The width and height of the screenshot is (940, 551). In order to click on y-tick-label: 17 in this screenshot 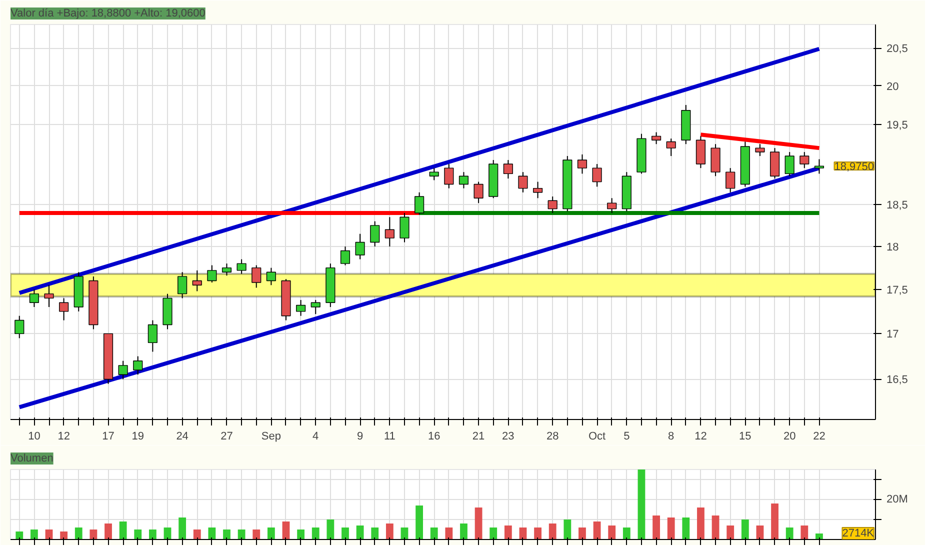, I will do `click(892, 334)`.